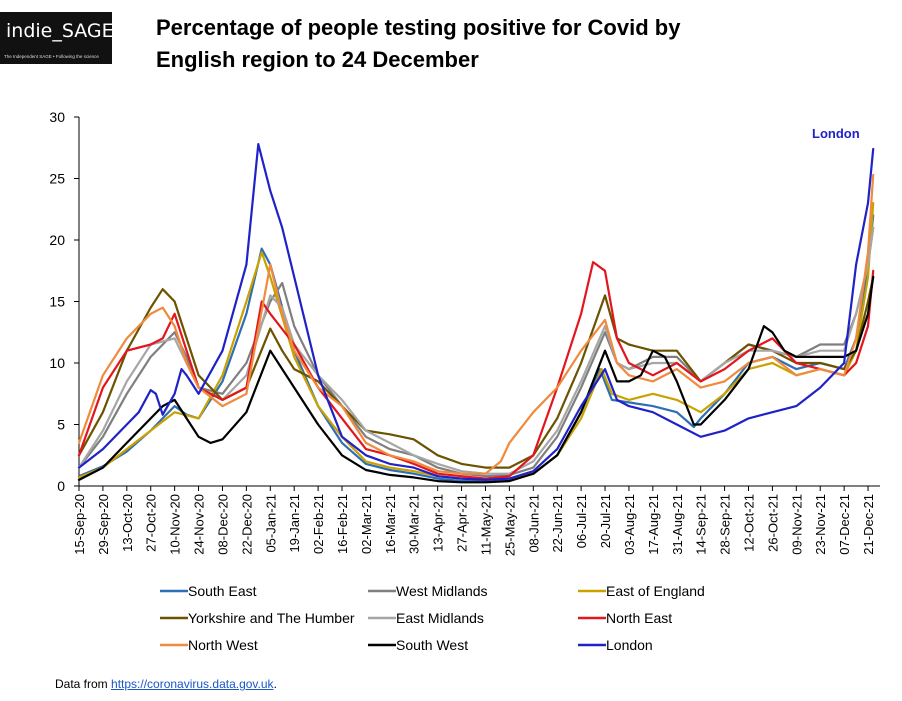 The height and width of the screenshot is (701, 902). I want to click on x-tick-label: 19-Jan-21, so click(294, 523).